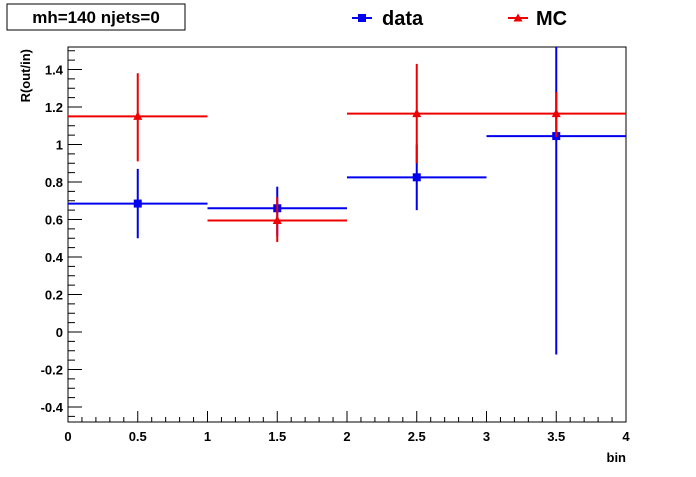 This screenshot has height=477, width=696. I want to click on y-tick-label: 1.4, so click(54, 70).